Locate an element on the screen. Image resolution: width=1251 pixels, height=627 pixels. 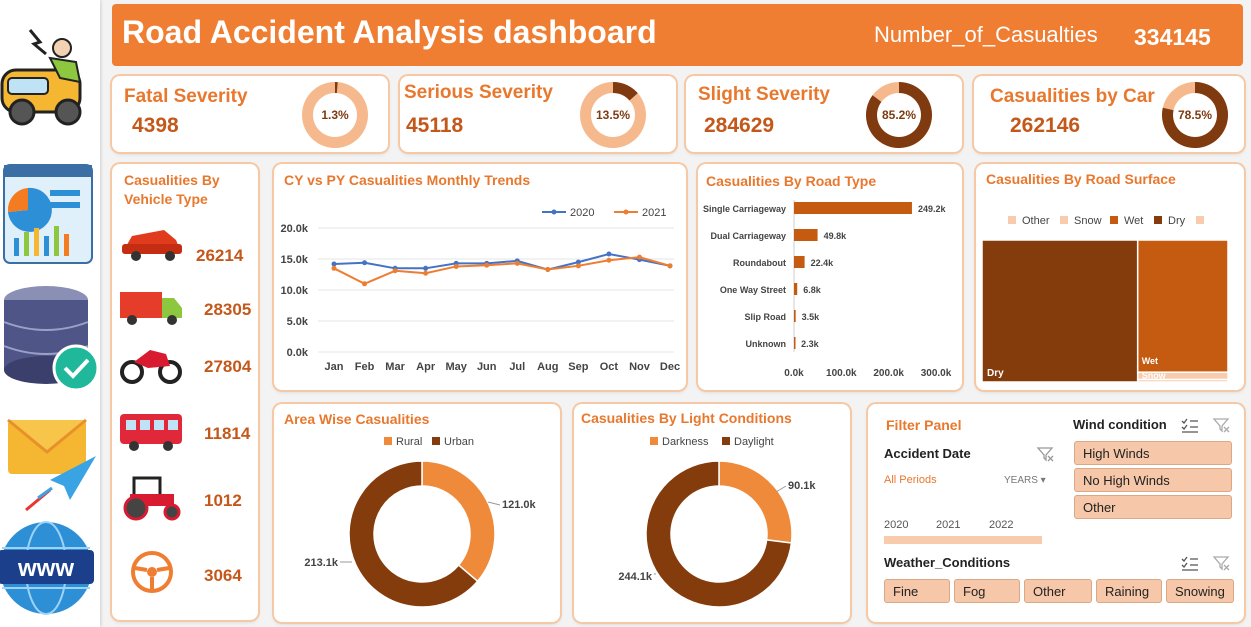
x-tick-label: 300.0k is located at coordinates (936, 373).